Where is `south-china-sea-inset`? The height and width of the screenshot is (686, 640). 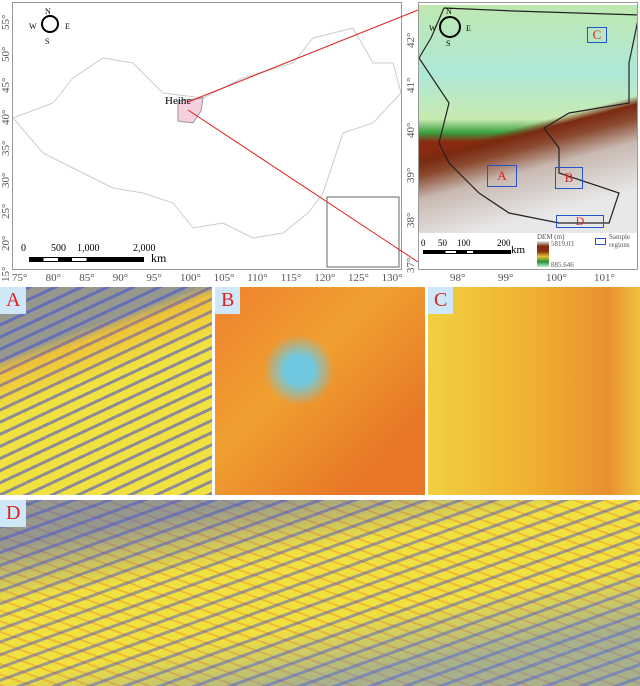
south-china-sea-inset is located at coordinates (363, 232).